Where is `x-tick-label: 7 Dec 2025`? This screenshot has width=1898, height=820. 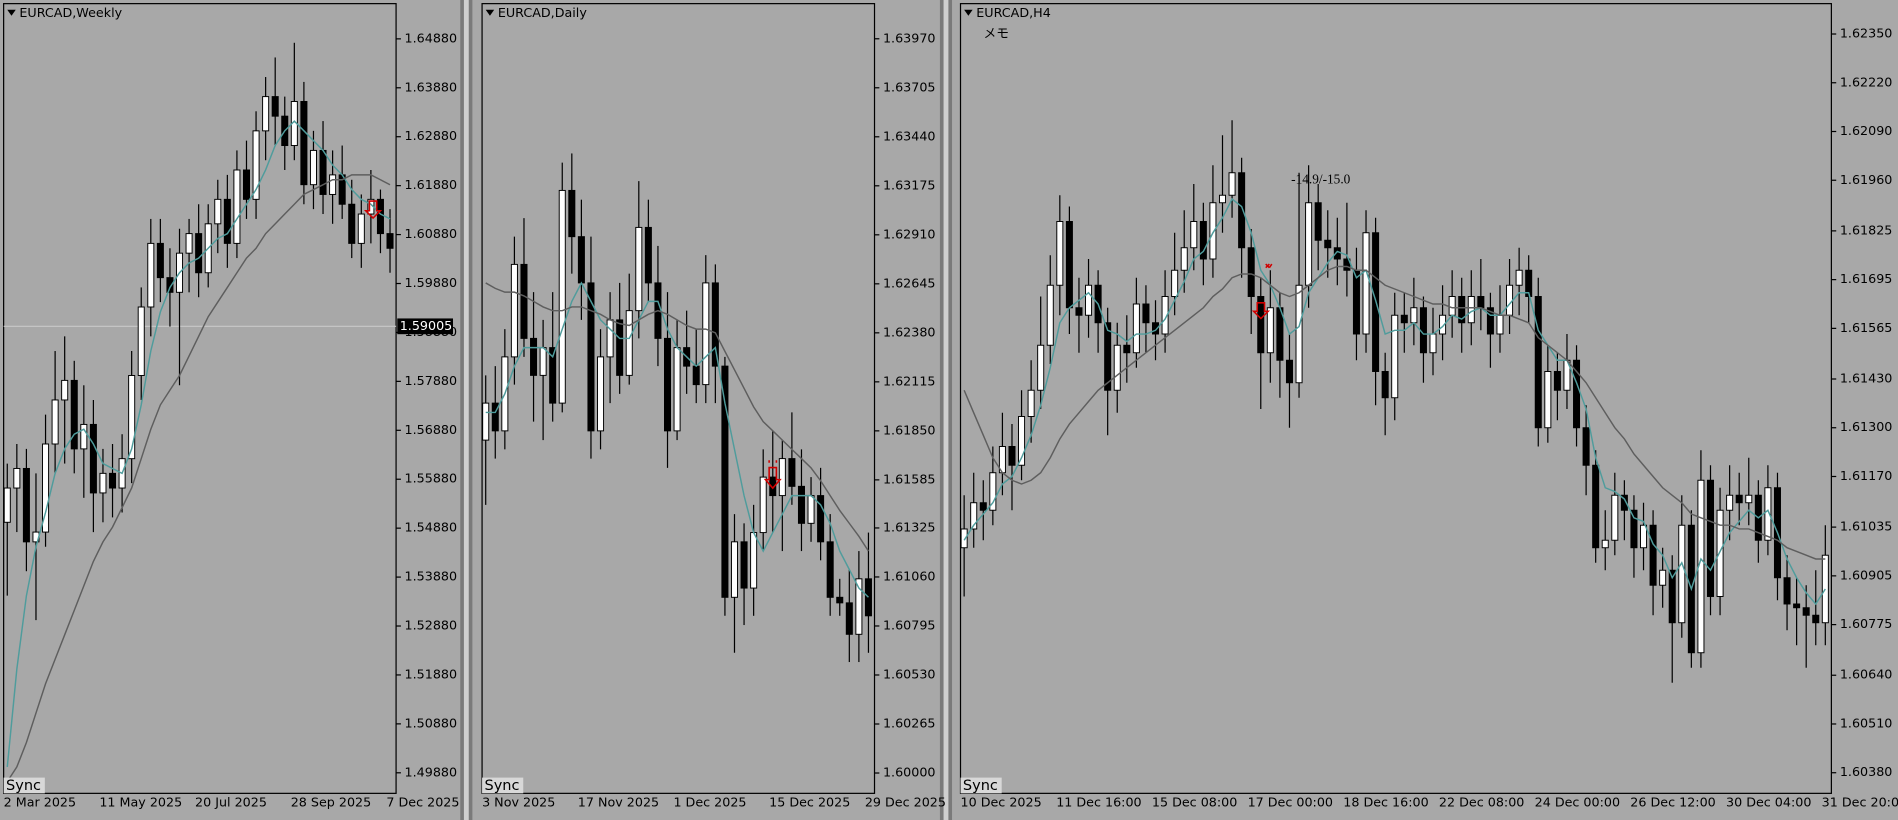 x-tick-label: 7 Dec 2025 is located at coordinates (422, 802).